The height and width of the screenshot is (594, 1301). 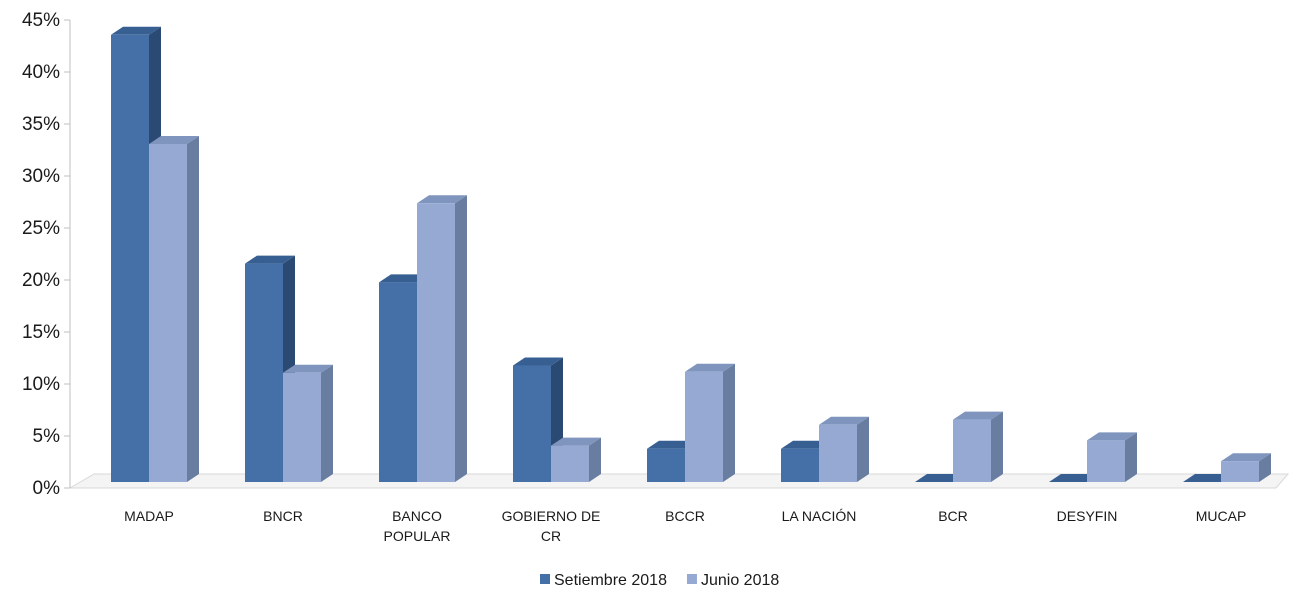 I want to click on legend-label-2: Junio 2018, so click(x=740, y=580).